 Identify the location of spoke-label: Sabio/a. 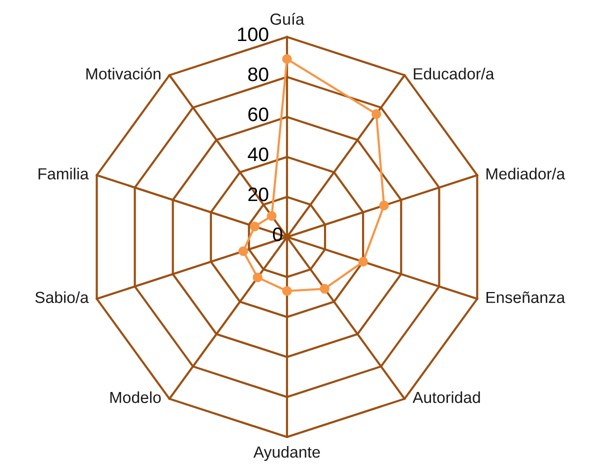
(62, 297).